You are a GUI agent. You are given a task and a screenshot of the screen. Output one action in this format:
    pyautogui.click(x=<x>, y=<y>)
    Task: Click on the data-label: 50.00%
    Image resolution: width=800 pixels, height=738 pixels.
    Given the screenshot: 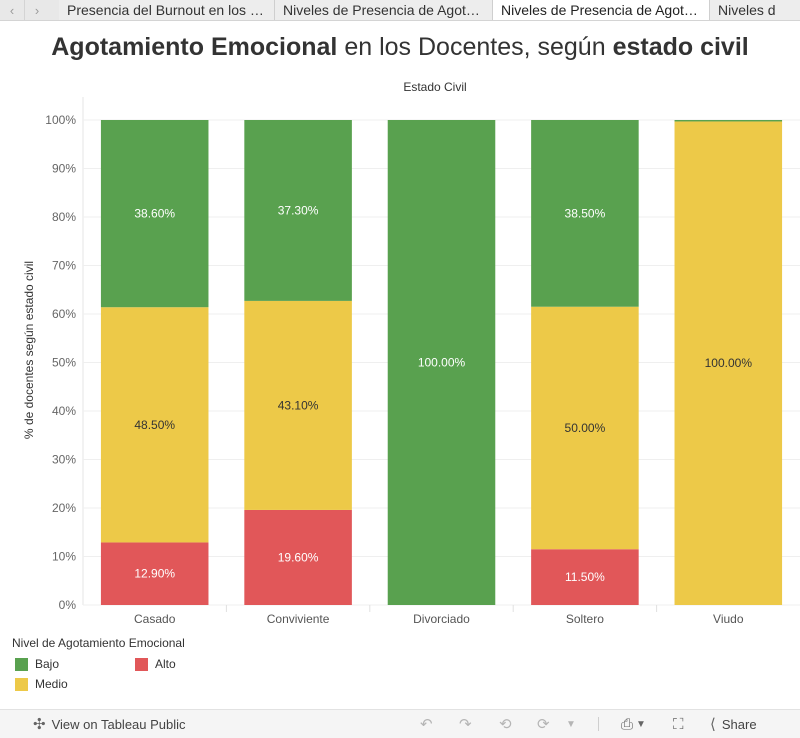 What is the action you would take?
    pyautogui.click(x=585, y=428)
    